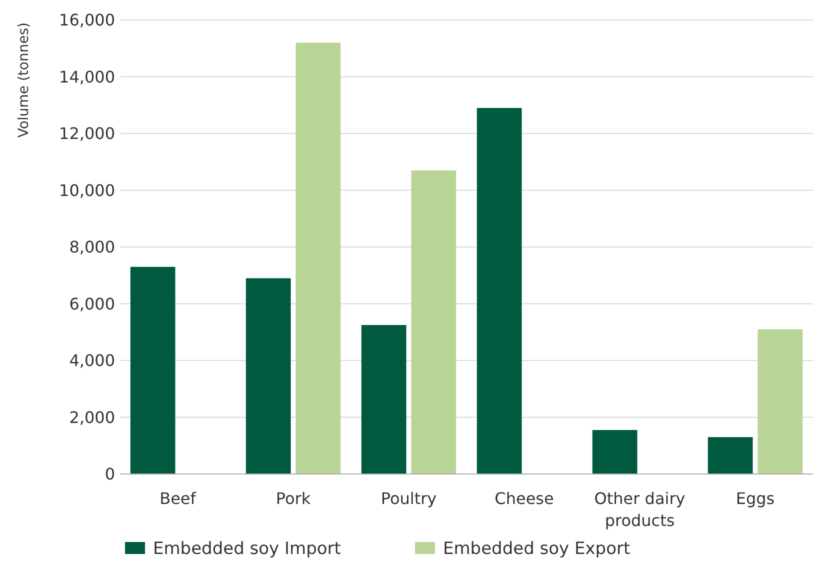 The width and height of the screenshot is (833, 565). Describe the element at coordinates (294, 498) in the screenshot. I see `x-tick-label: Pork` at that location.